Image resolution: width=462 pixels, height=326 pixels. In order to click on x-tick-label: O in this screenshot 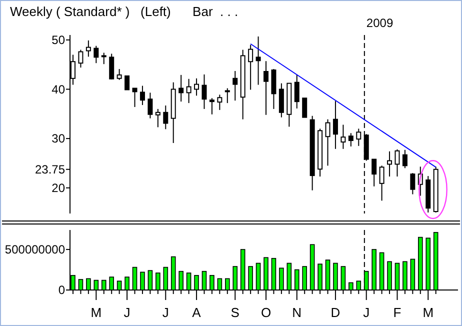, I will do `click(266, 312)`.